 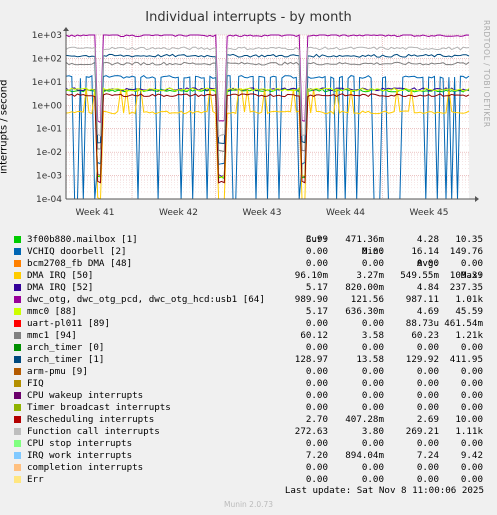 I want to click on legend-cur: 60.12, so click(x=314, y=335).